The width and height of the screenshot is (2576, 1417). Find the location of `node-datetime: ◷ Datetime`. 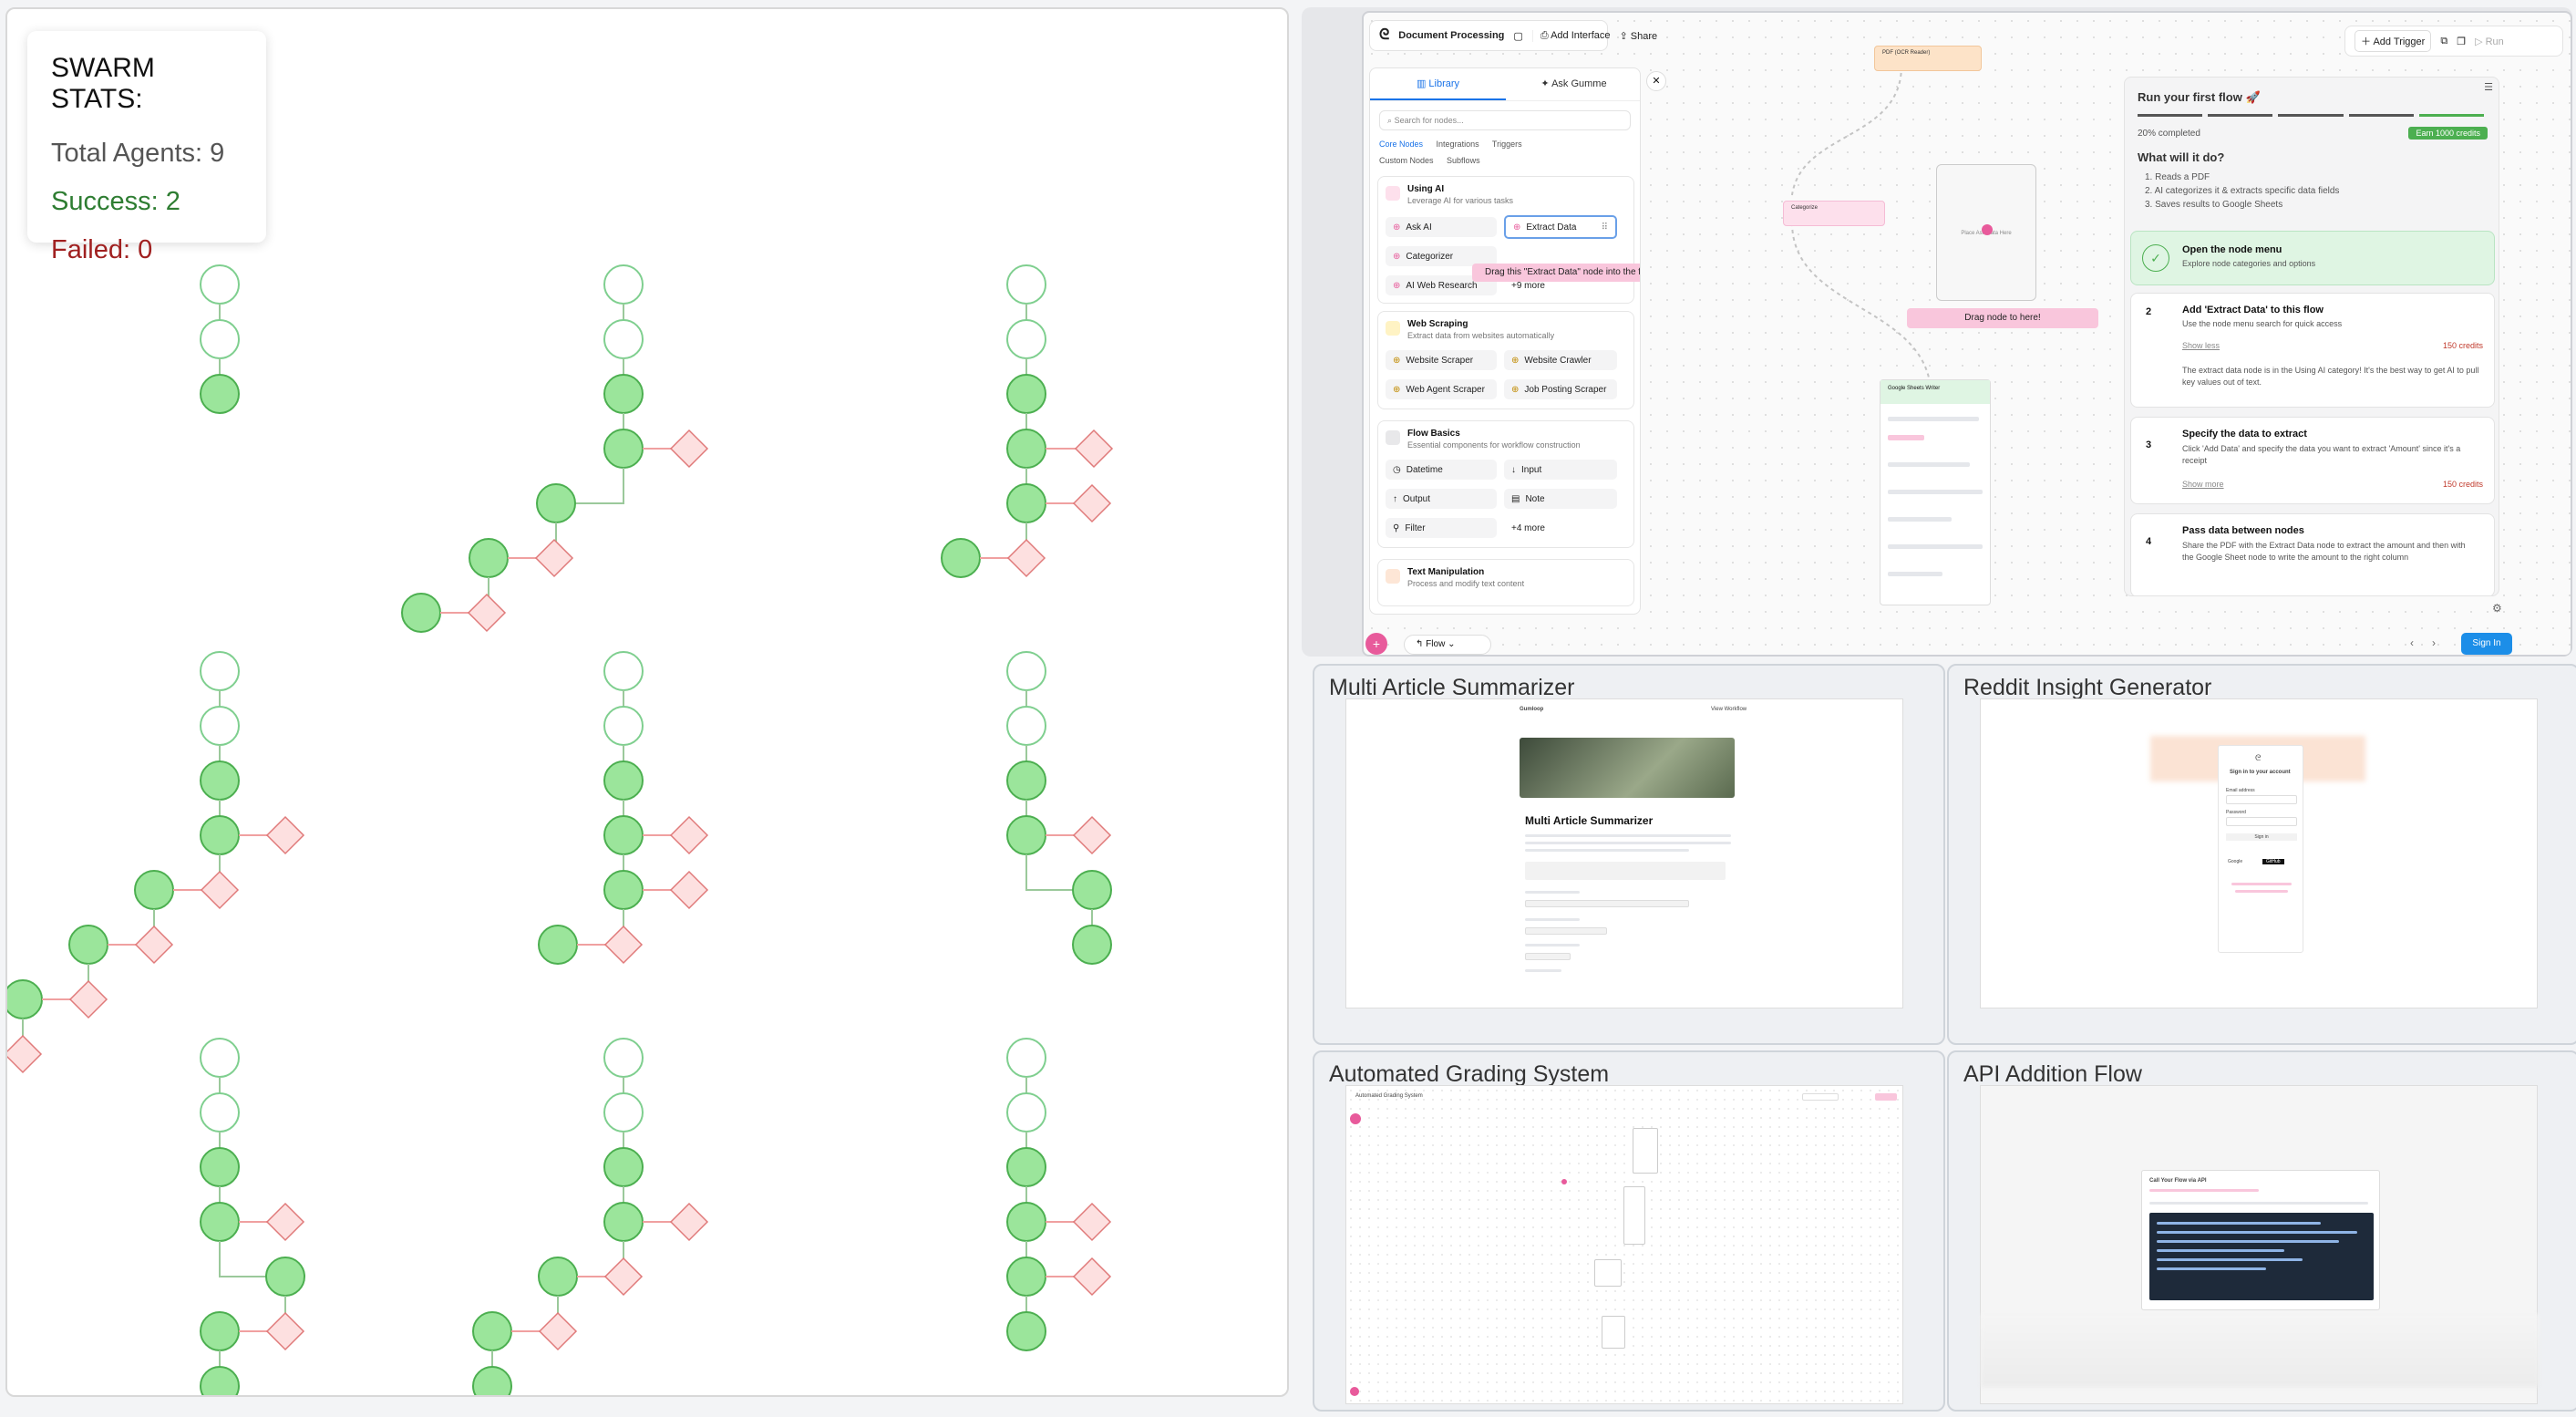

node-datetime: ◷ Datetime is located at coordinates (1441, 470).